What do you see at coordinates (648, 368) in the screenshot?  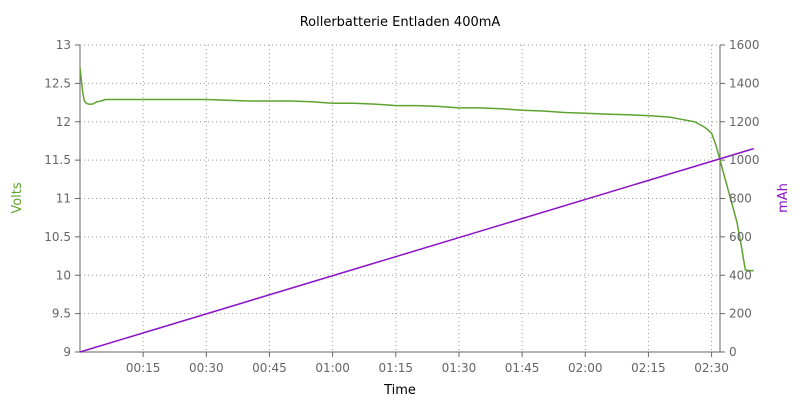 I see `x-tick-label: 02:15` at bounding box center [648, 368].